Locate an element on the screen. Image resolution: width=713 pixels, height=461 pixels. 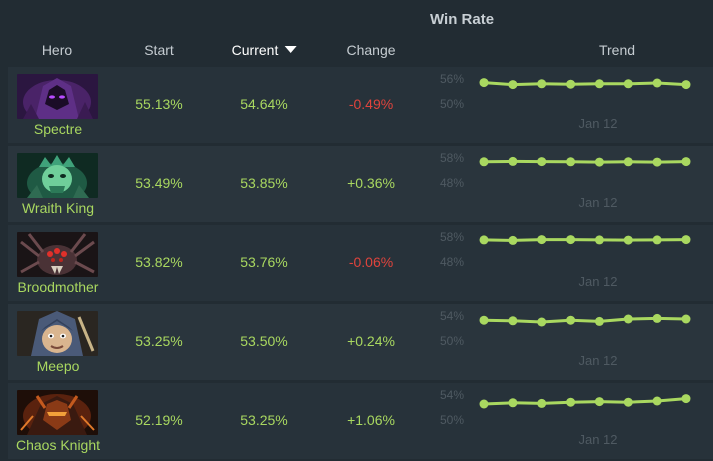
header-hero: Hero is located at coordinates (57, 50).